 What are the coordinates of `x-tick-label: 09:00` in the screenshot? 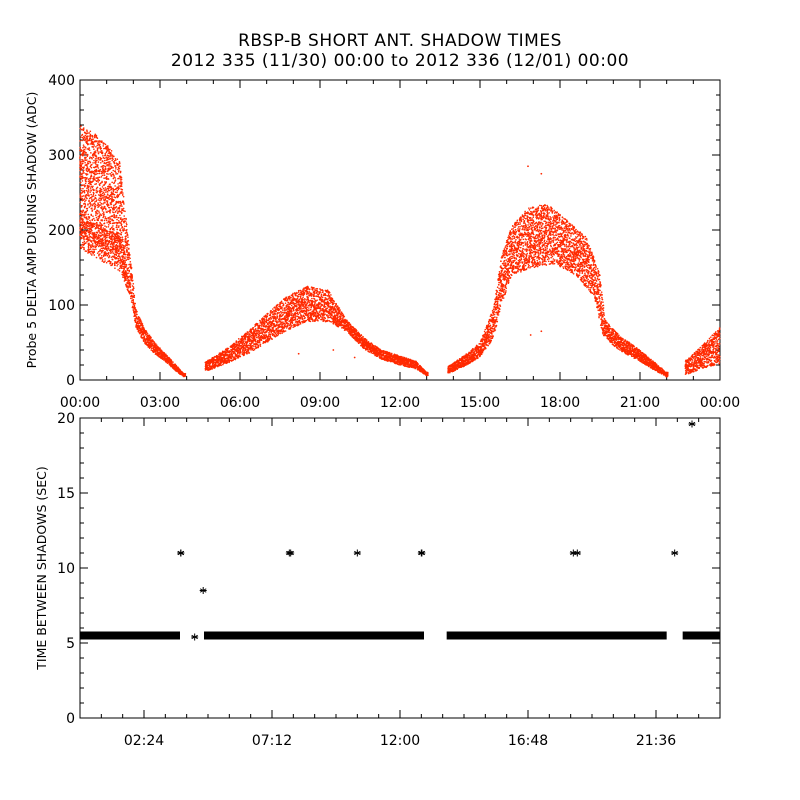 It's located at (320, 403).